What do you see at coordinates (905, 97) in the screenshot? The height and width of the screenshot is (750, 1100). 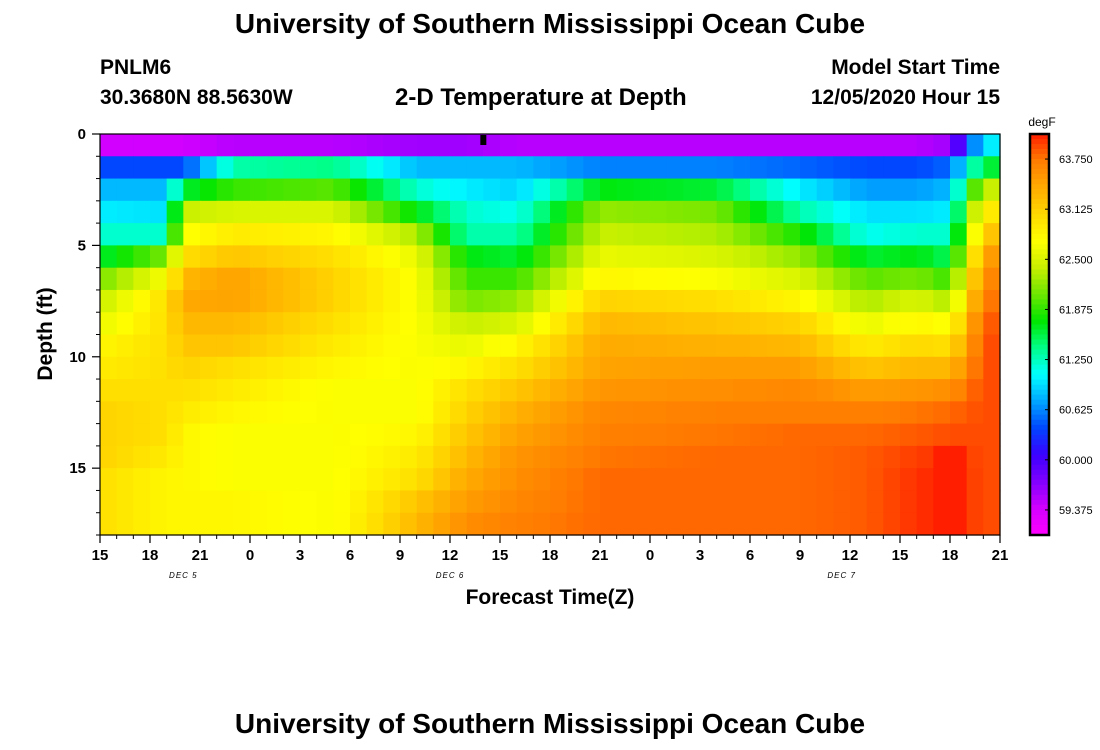 I see `model-start-value: 12/05/2020 Hour 15` at bounding box center [905, 97].